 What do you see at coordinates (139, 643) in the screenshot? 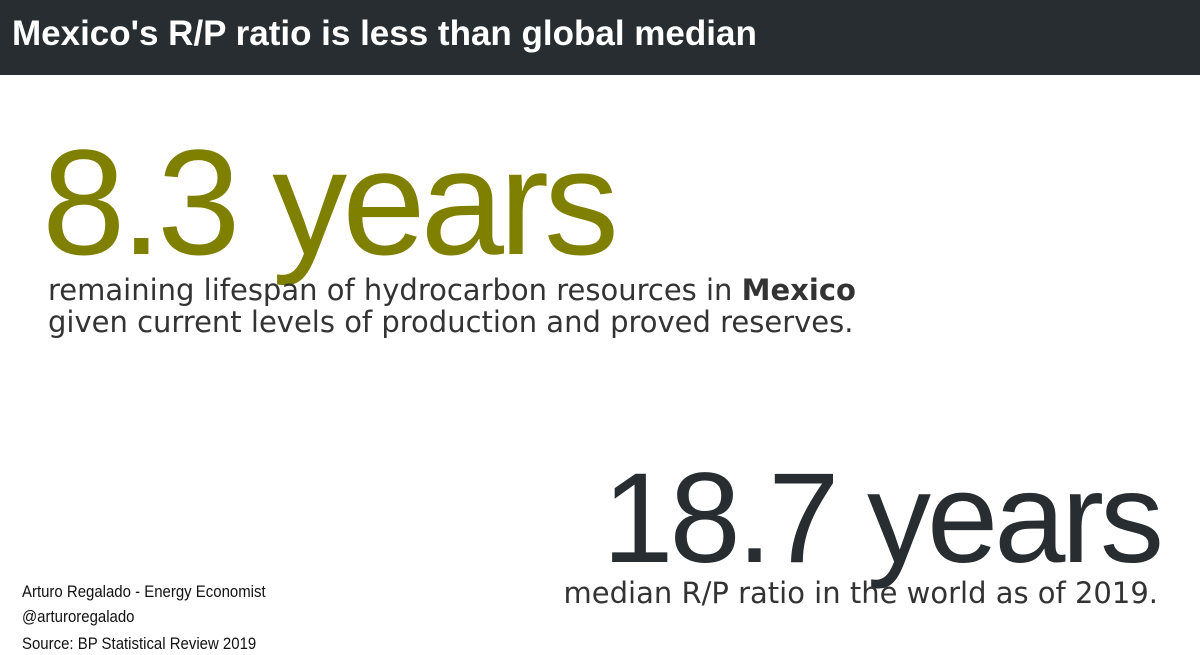
I see `source: Source: BP Statistical Review 2019` at bounding box center [139, 643].